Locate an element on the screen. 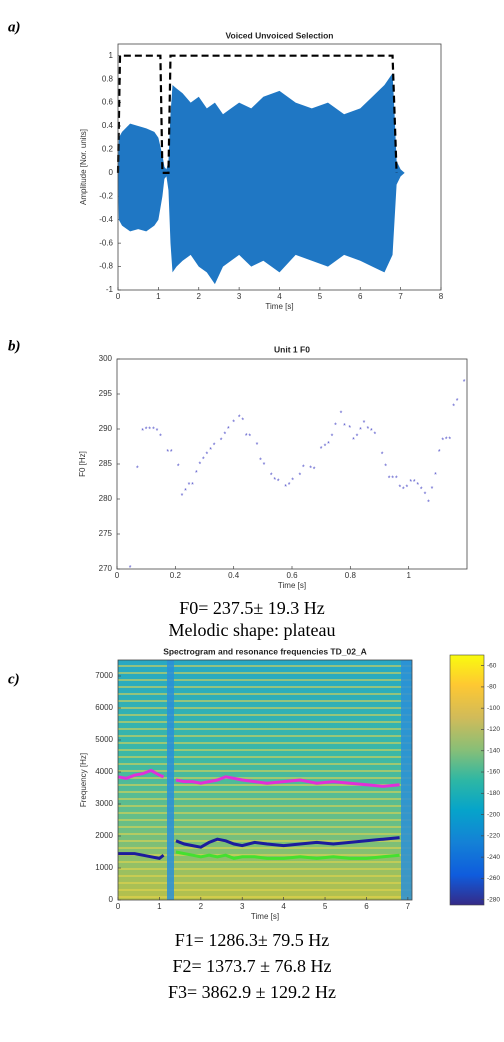  colorbar-tick-label: -280 is located at coordinates (493, 899).